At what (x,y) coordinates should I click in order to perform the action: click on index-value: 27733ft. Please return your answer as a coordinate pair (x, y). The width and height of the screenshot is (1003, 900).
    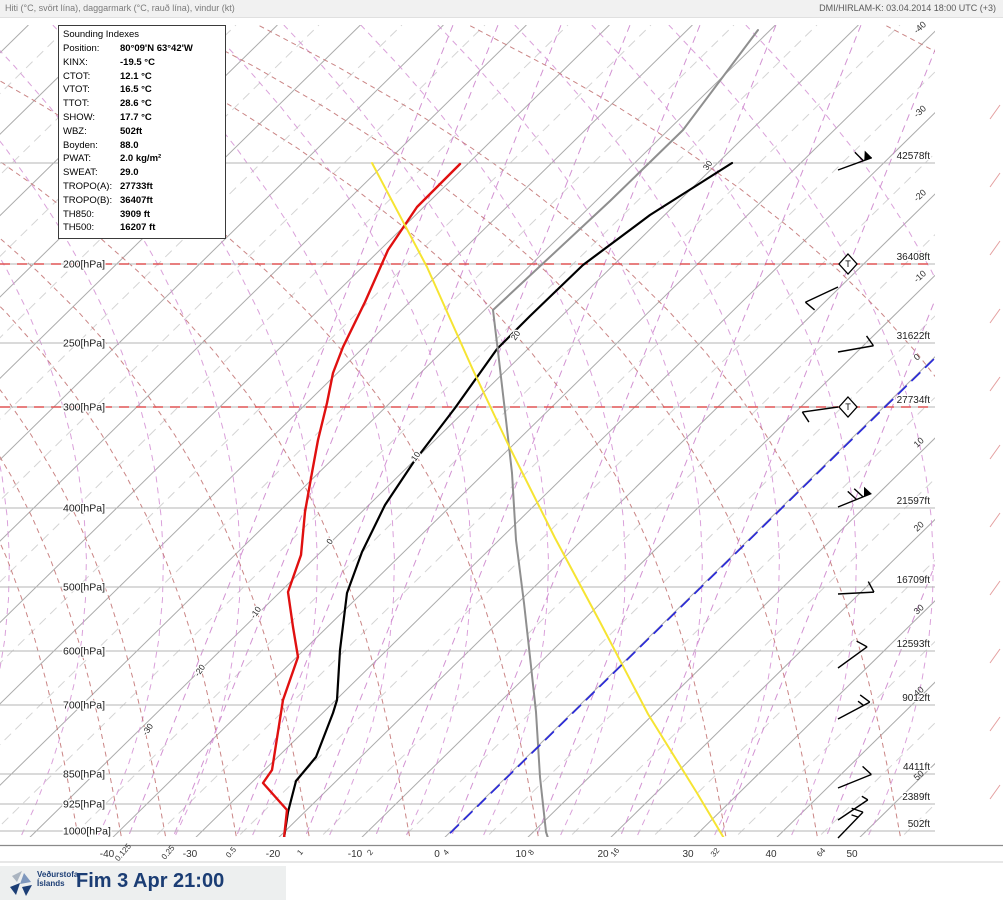
    Looking at the image, I should click on (136, 186).